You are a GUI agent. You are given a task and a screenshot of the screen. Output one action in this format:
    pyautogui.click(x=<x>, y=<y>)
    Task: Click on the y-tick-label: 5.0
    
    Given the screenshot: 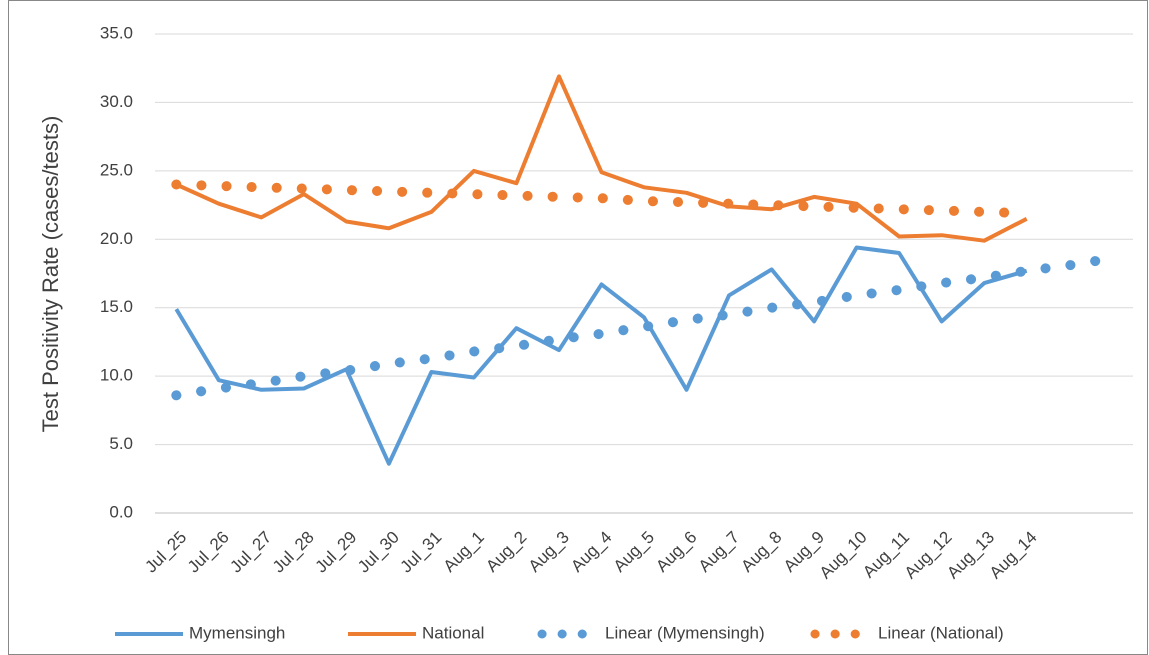 What is the action you would take?
    pyautogui.click(x=121, y=443)
    